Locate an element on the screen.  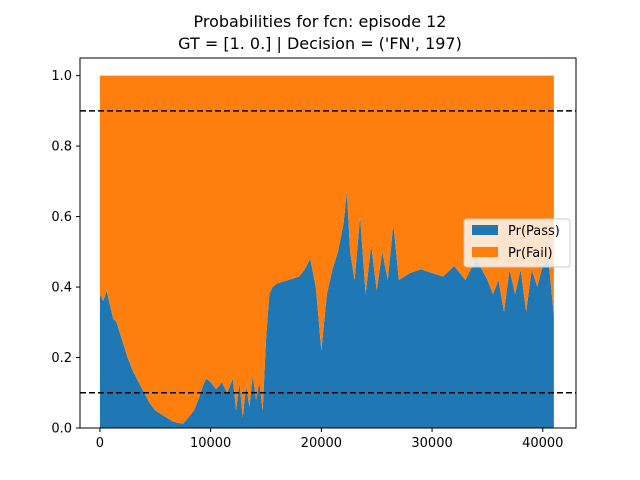
y-tick-label: 0.6 is located at coordinates (61, 217).